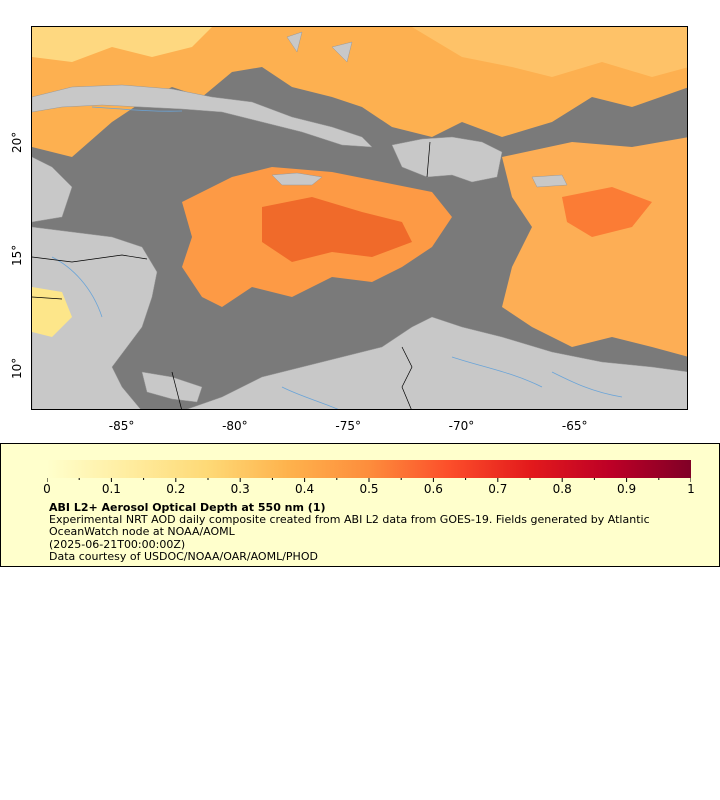 The height and width of the screenshot is (800, 720). Describe the element at coordinates (240, 489) in the screenshot. I see `colorbar-tick-label: 0.3` at that location.